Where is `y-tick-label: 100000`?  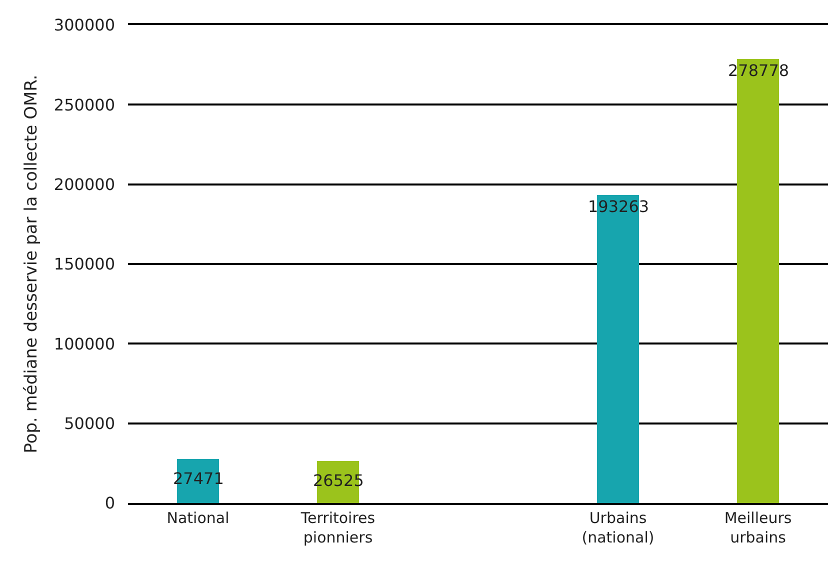 y-tick-label: 100000 is located at coordinates (84, 344).